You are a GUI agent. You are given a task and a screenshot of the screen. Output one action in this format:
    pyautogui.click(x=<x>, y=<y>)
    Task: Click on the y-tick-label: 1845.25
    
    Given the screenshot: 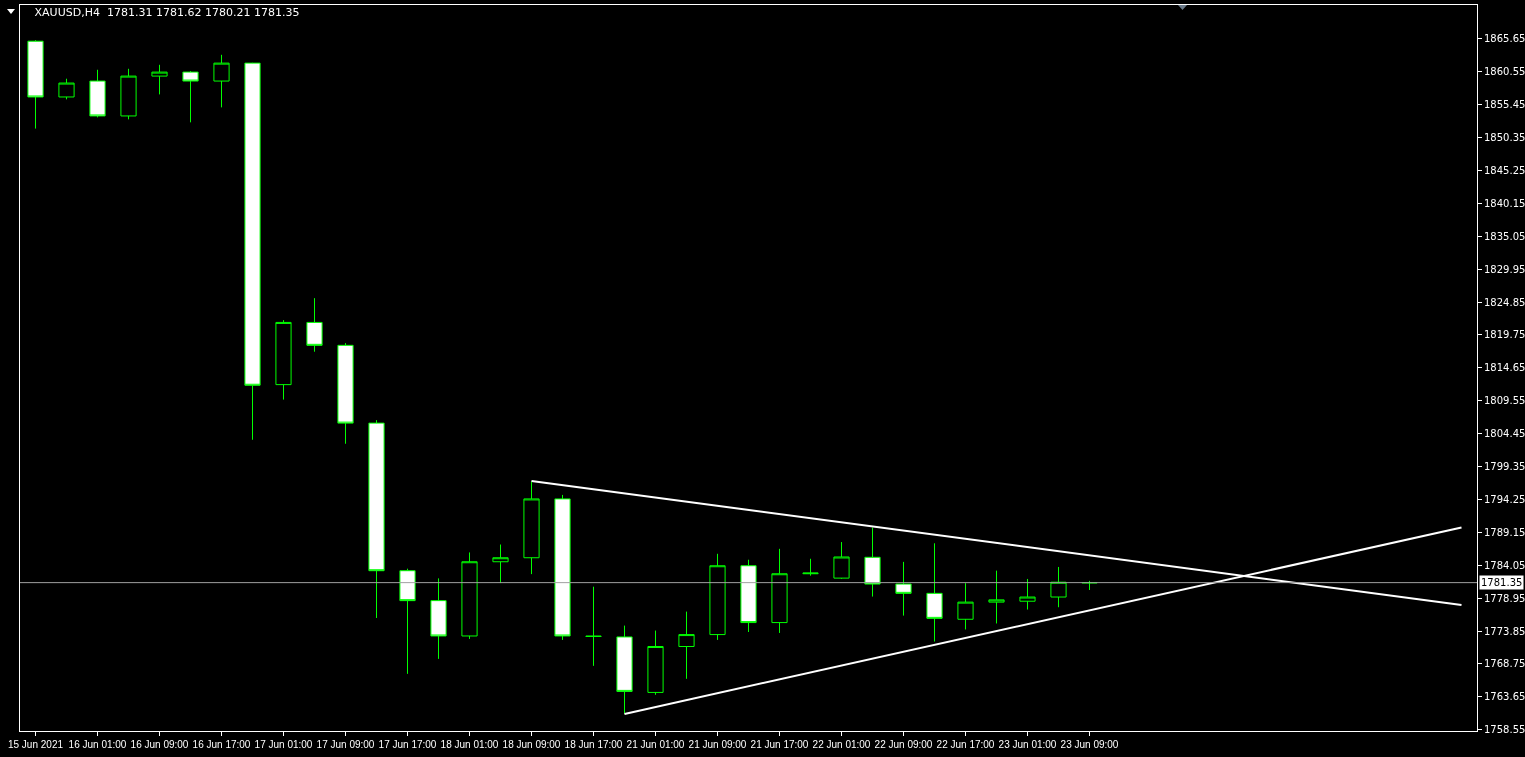 What is the action you would take?
    pyautogui.click(x=1504, y=170)
    